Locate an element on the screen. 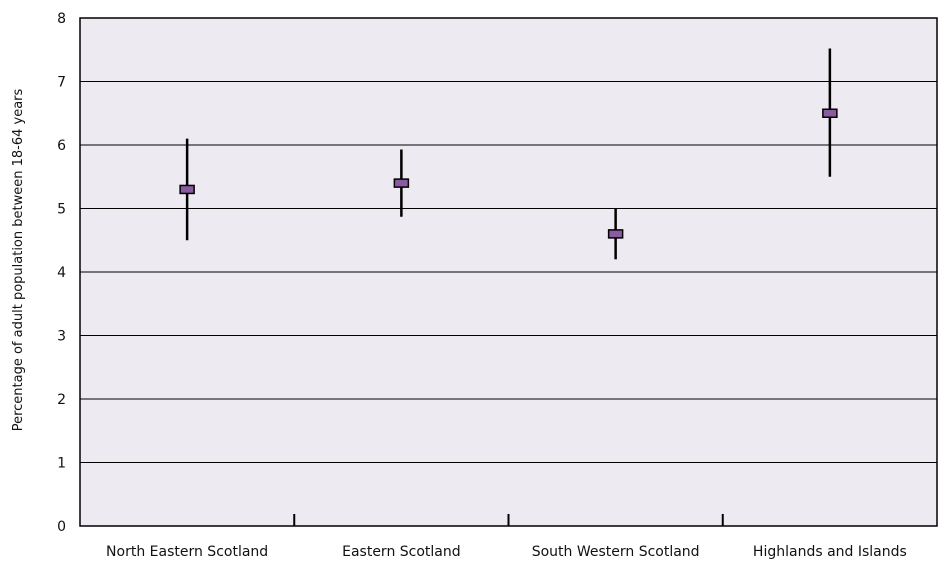 The width and height of the screenshot is (946, 562). y-tick-label: 5 is located at coordinates (61, 210).